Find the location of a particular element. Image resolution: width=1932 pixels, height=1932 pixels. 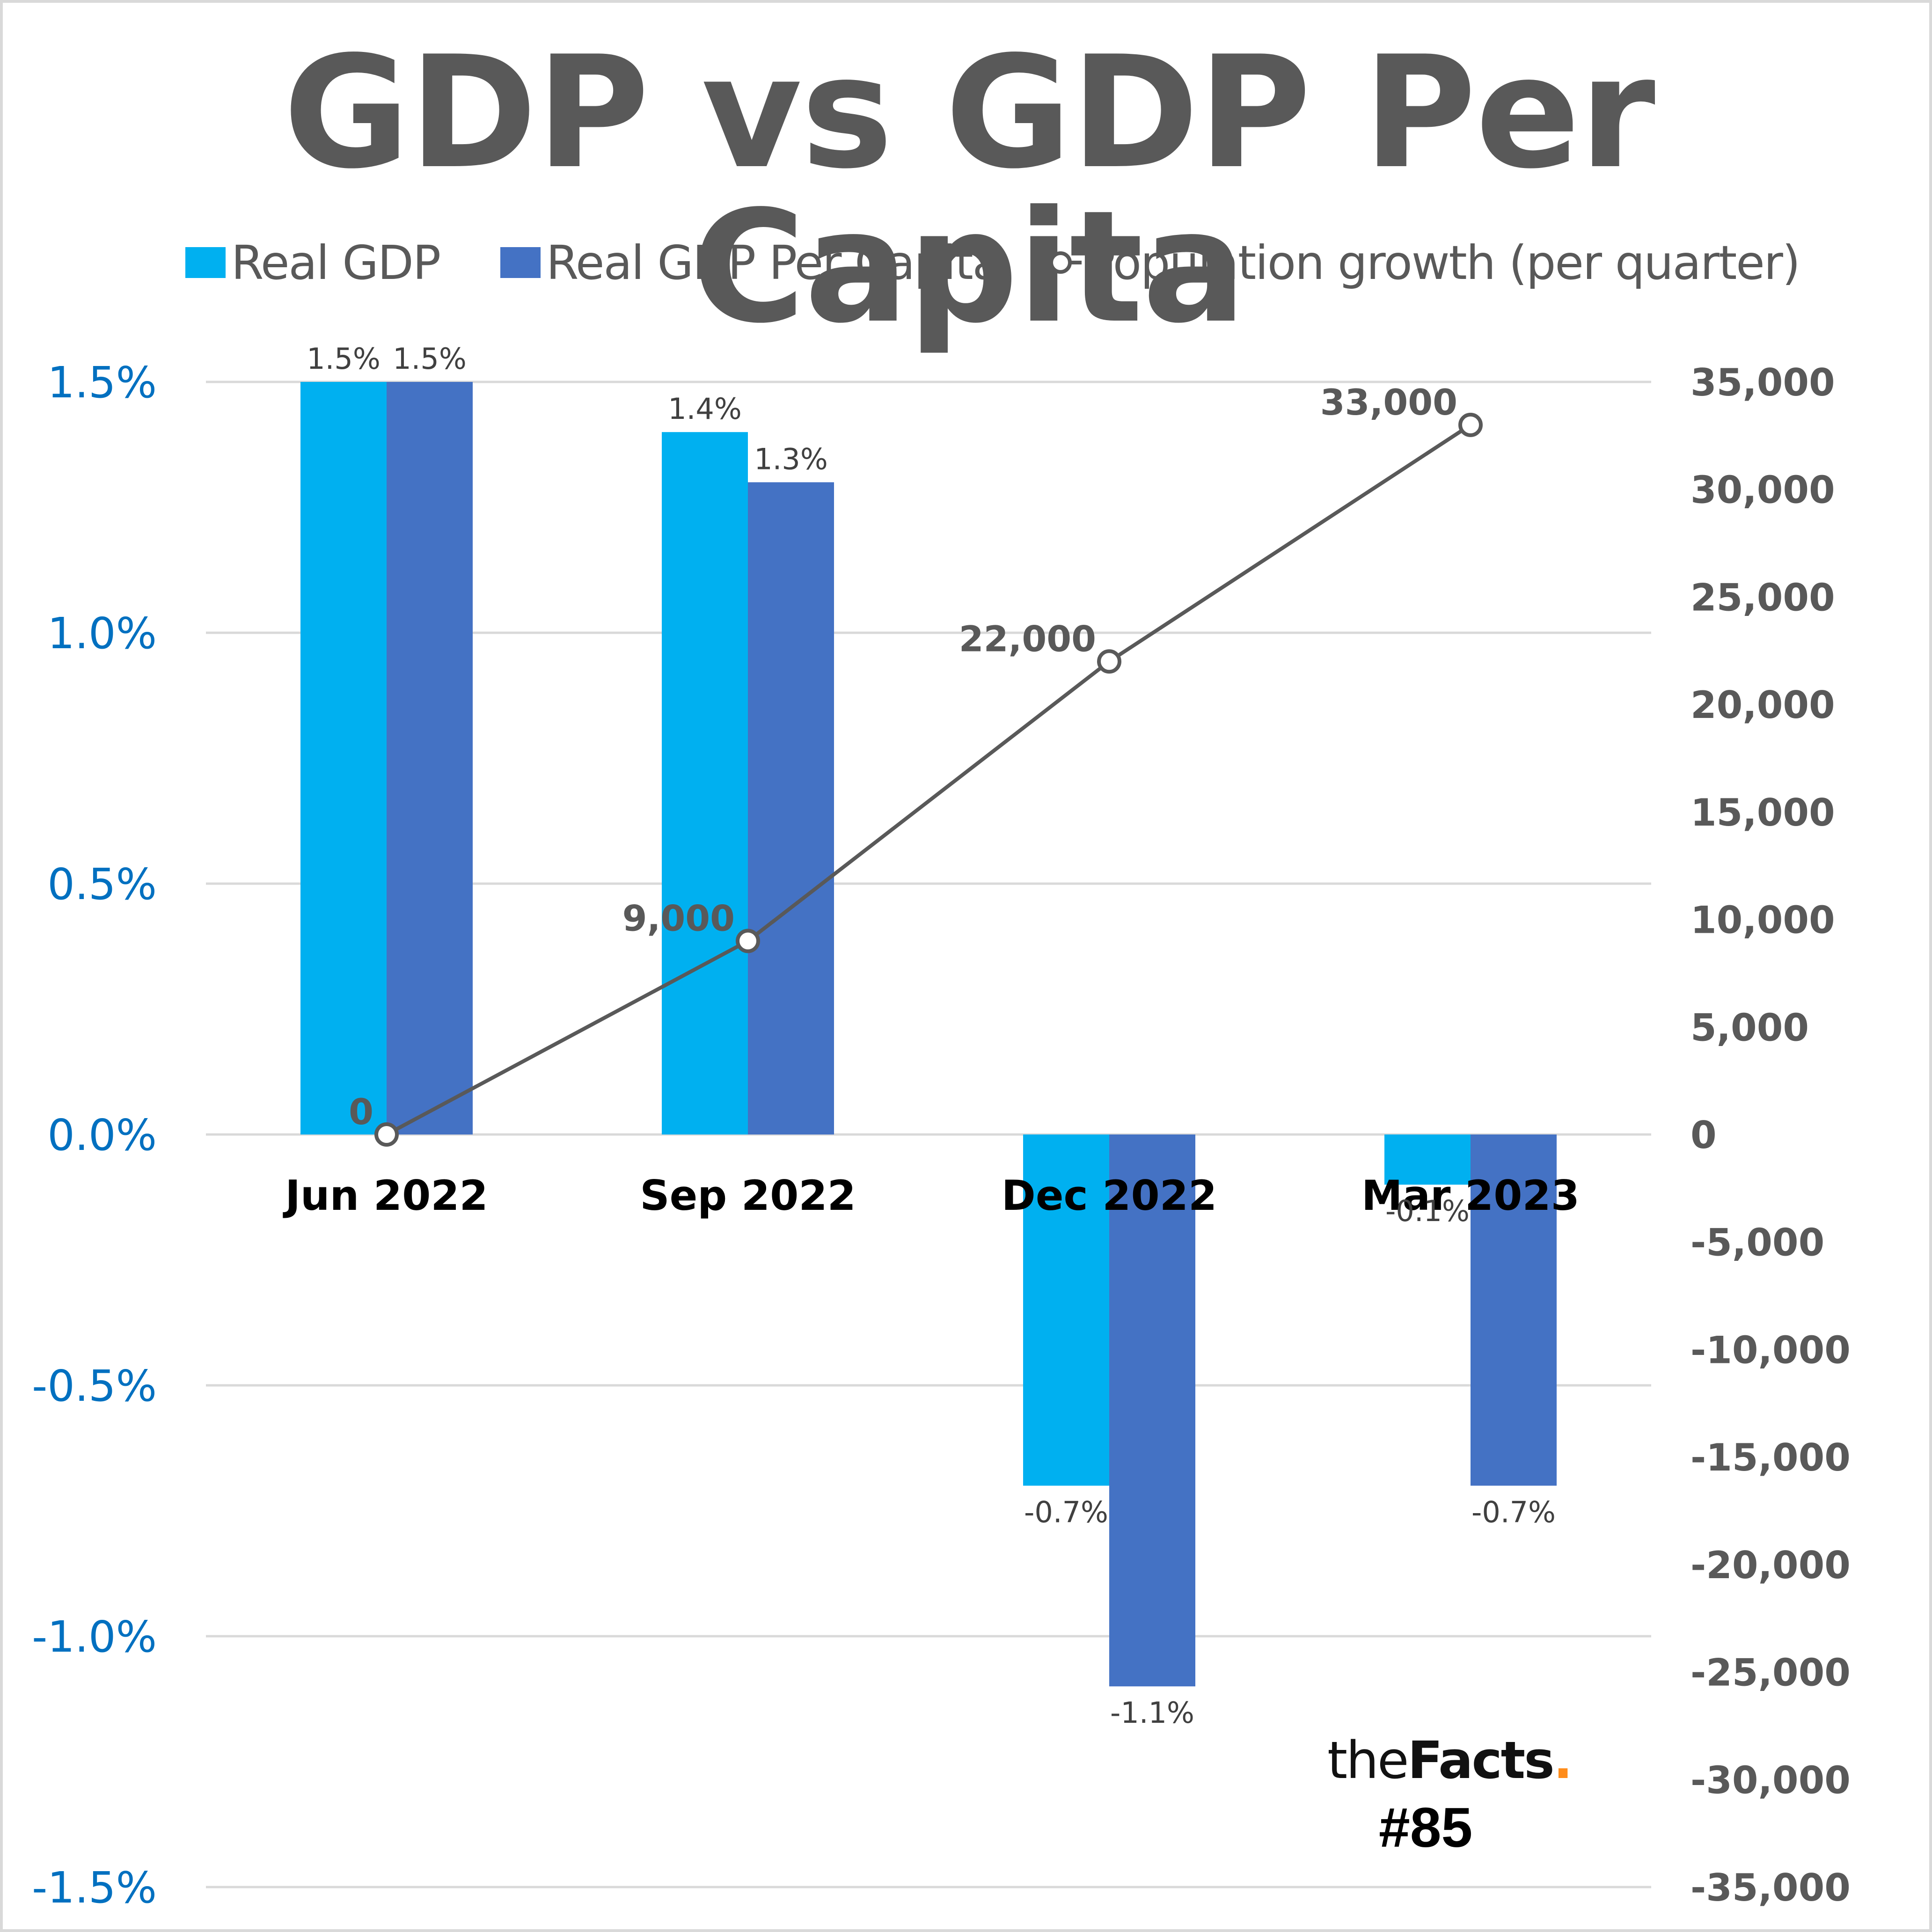

left-axis: 1.5% 1.0% 0.5% 0.0% -0.5% -1.0% -1.5% is located at coordinates (94, 1135).